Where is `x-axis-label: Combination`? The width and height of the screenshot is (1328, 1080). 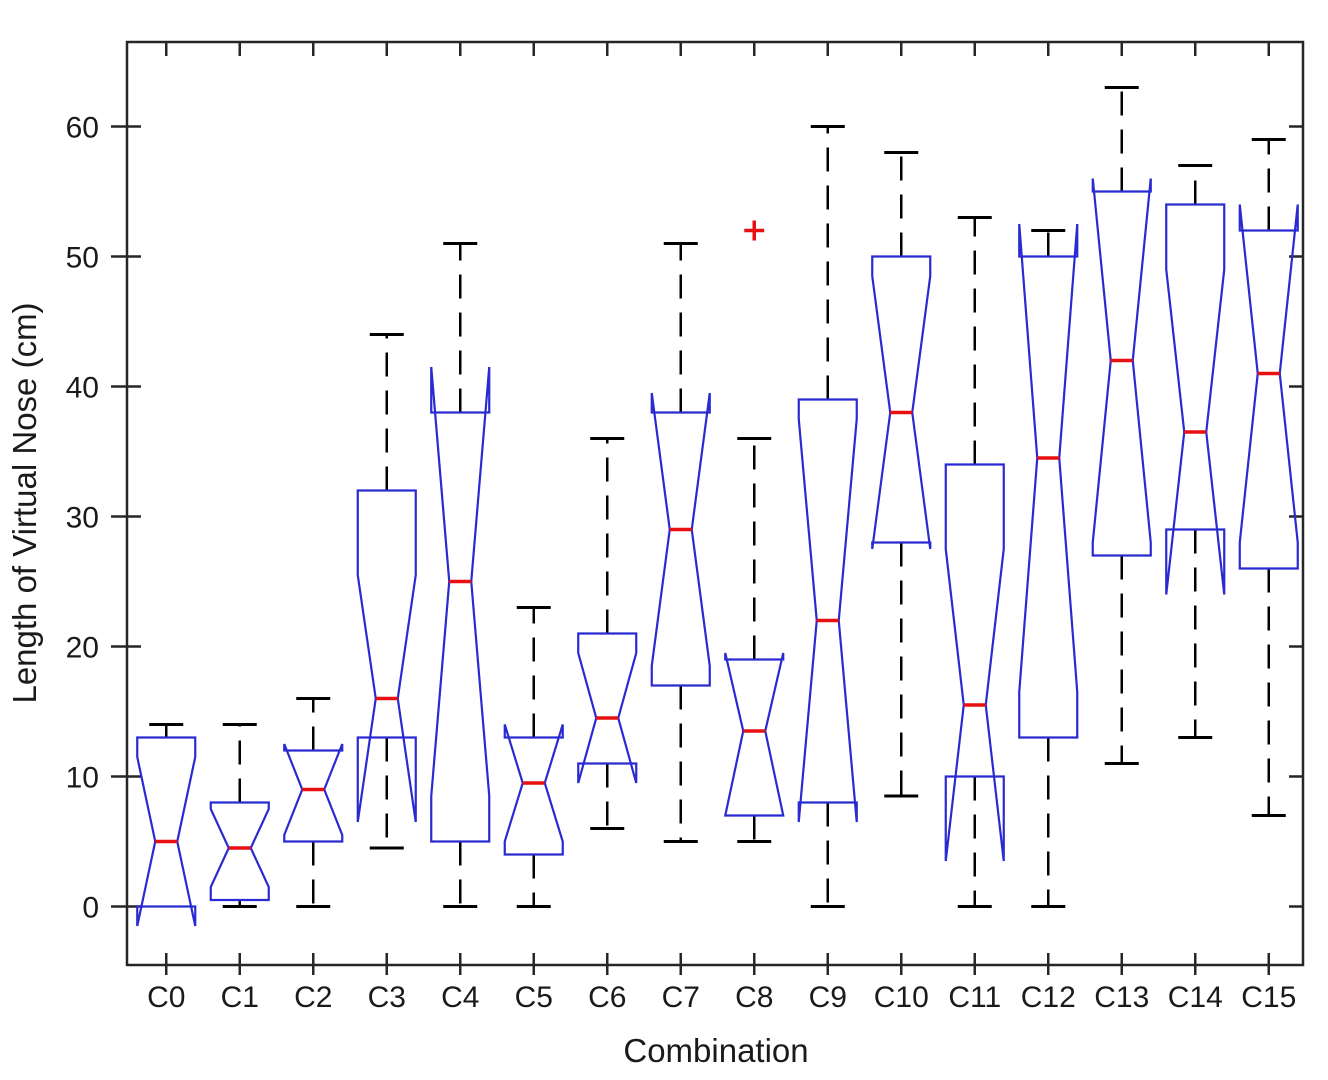
x-axis-label: Combination is located at coordinates (715, 1050).